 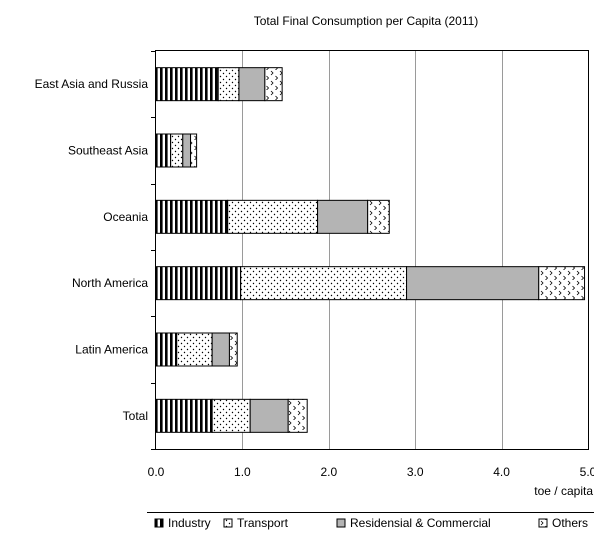 What do you see at coordinates (135, 416) in the screenshot?
I see `y-tick-label: Total` at bounding box center [135, 416].